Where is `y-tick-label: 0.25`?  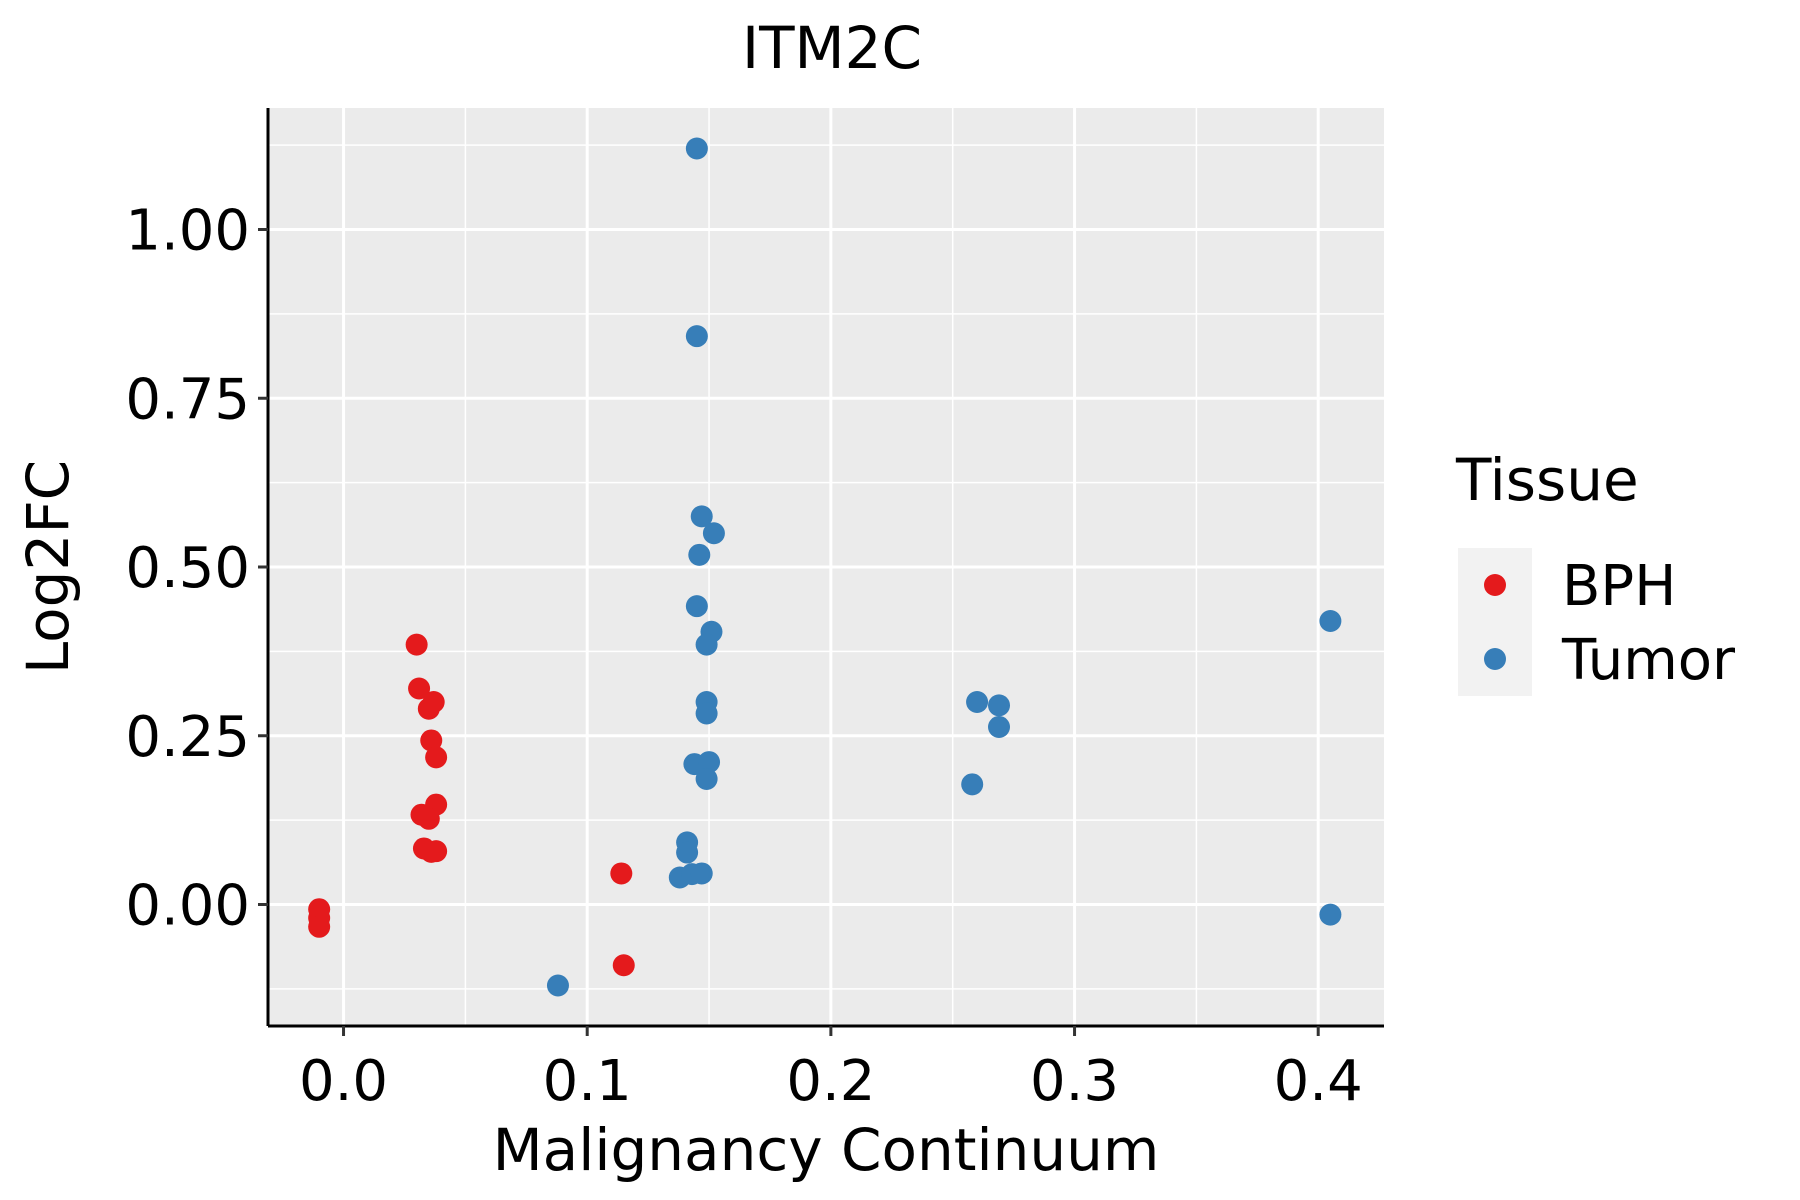
y-tick-label: 0.25 is located at coordinates (187, 737).